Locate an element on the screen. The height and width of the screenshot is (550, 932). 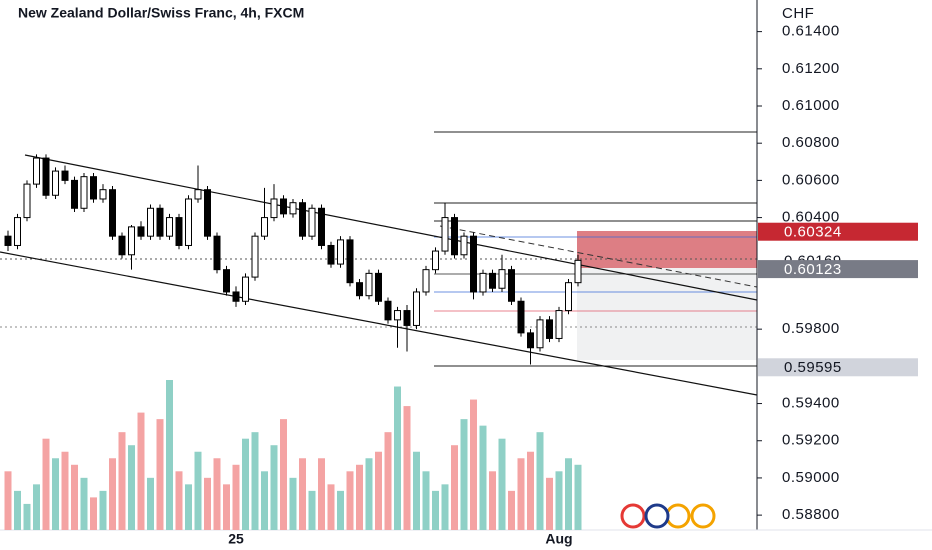
profit-zone is located at coordinates (667, 314).